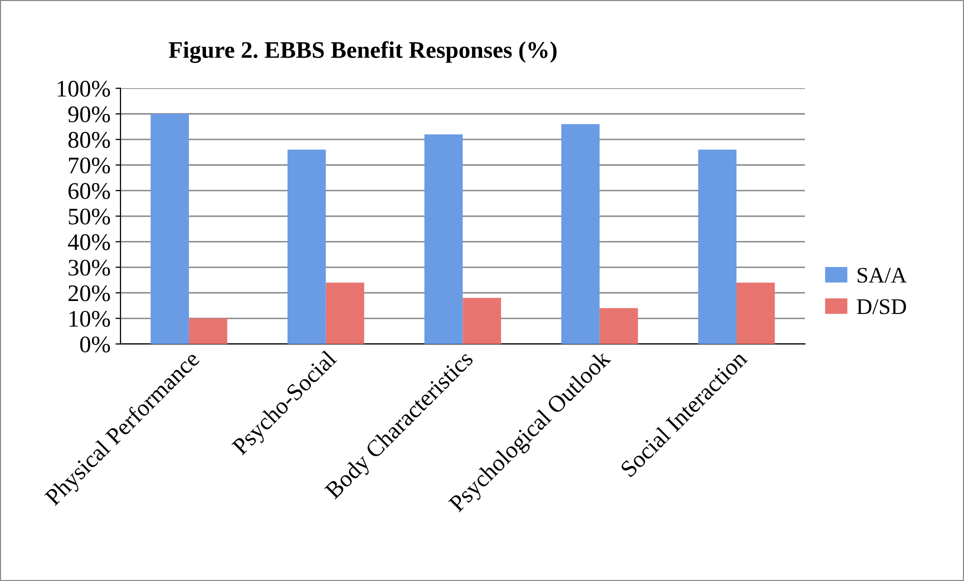  What do you see at coordinates (89, 216) in the screenshot?
I see `y-tick-label: 50%` at bounding box center [89, 216].